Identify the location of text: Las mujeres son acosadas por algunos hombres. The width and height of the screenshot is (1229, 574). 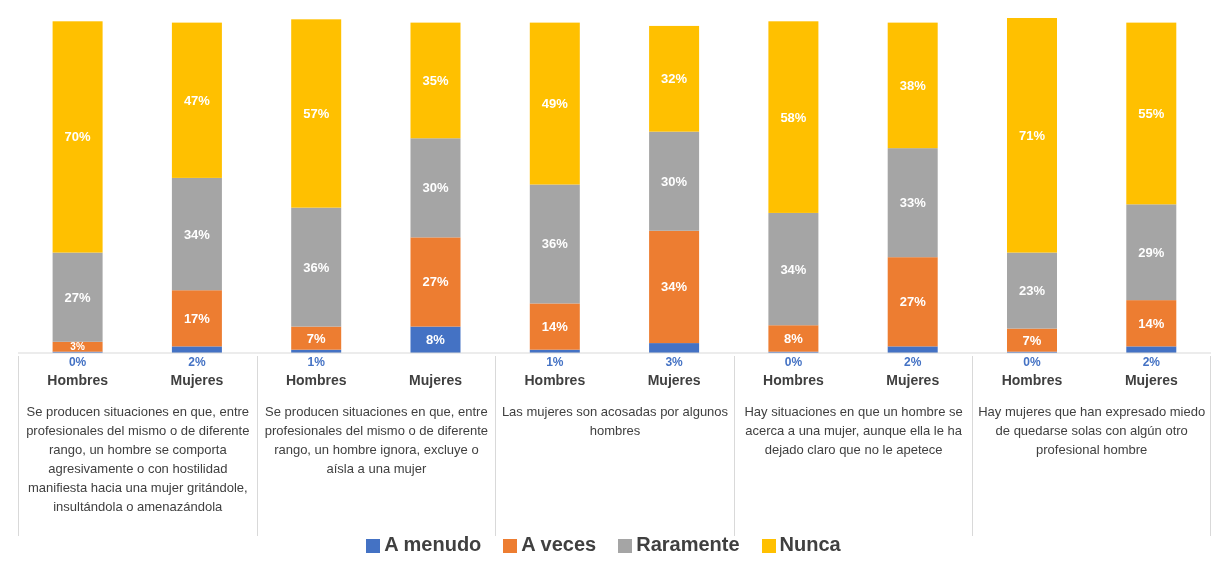
(615, 421).